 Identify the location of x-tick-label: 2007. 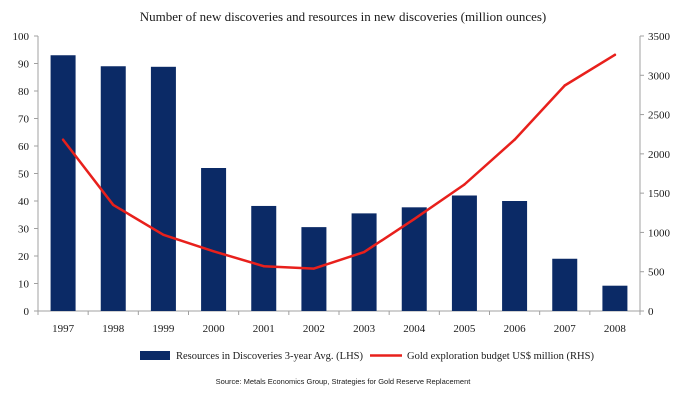
(565, 329).